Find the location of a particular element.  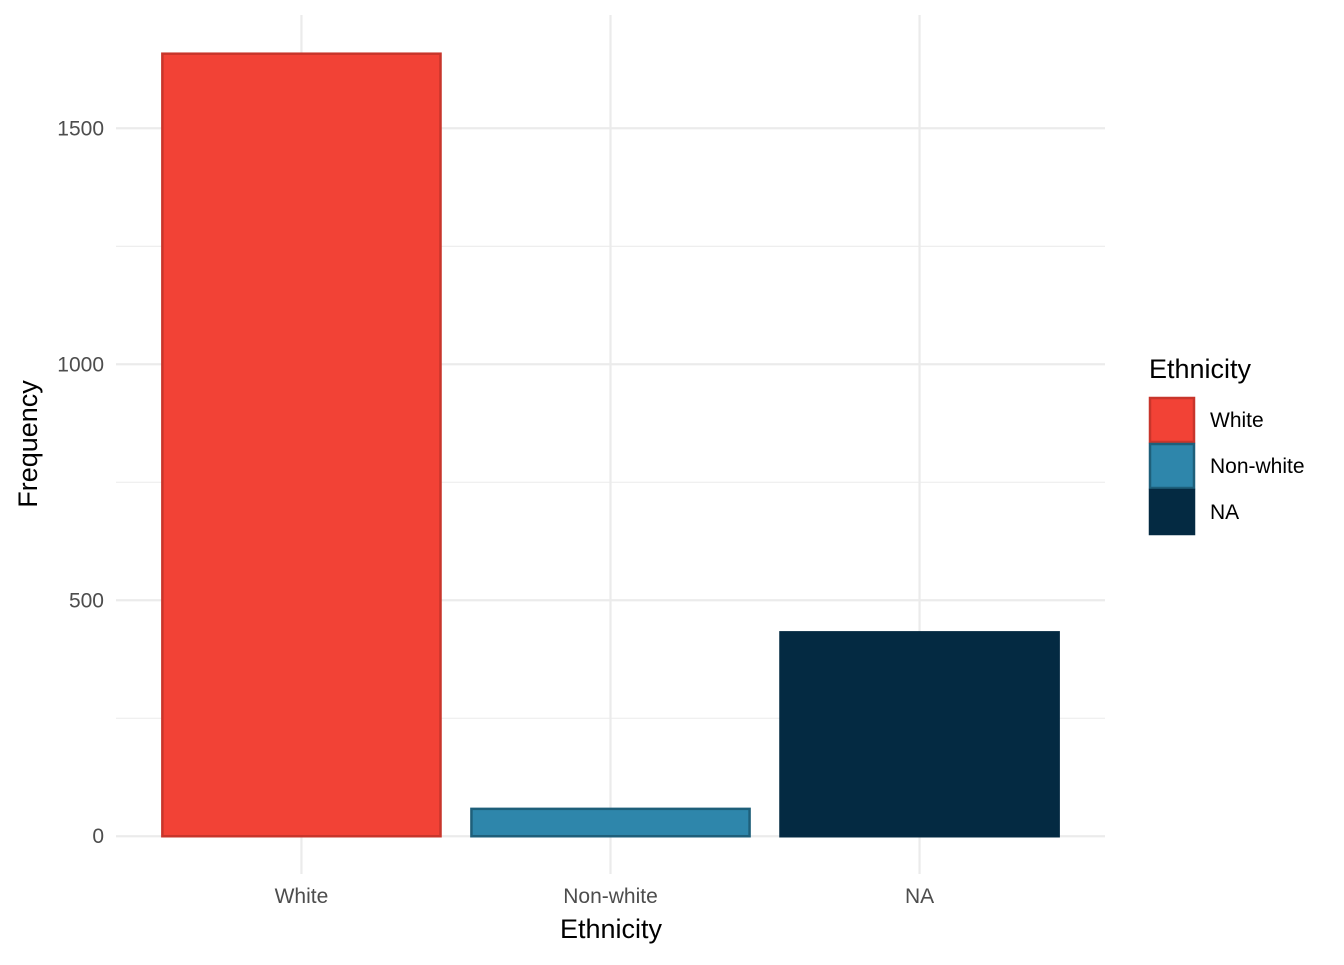

legend-entries: White Non-white NA is located at coordinates (1226, 466).